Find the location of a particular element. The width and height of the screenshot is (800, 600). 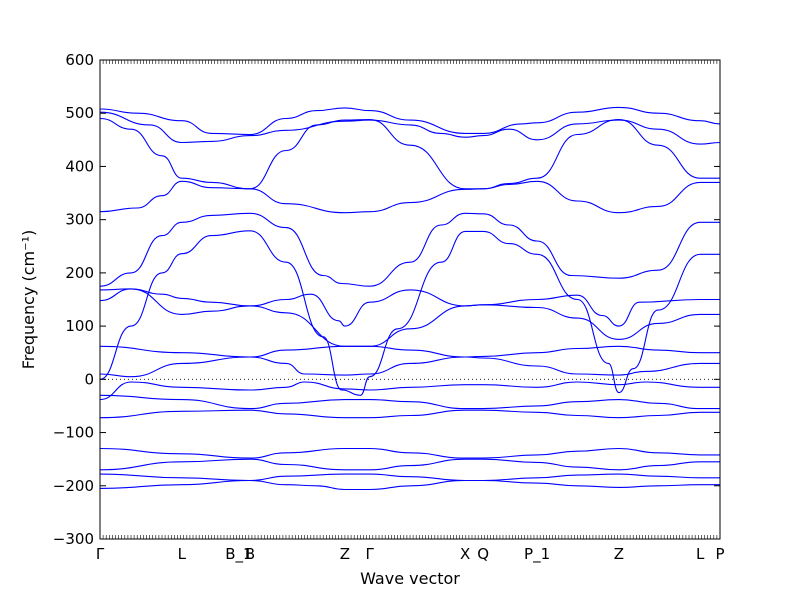

x-tick-label-4: B is located at coordinates (250, 554).